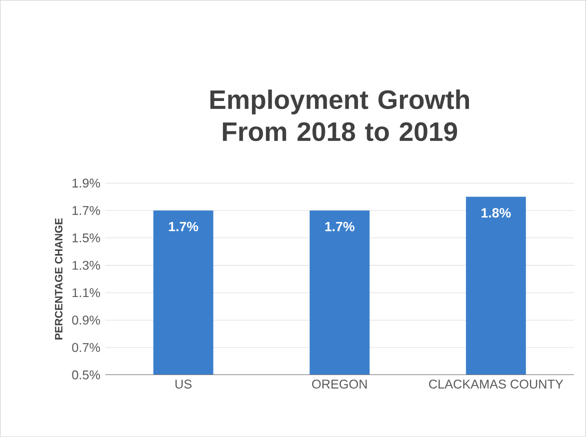  Describe the element at coordinates (496, 384) in the screenshot. I see `x-tick-label: CLACKAMAS COUNTY` at that location.